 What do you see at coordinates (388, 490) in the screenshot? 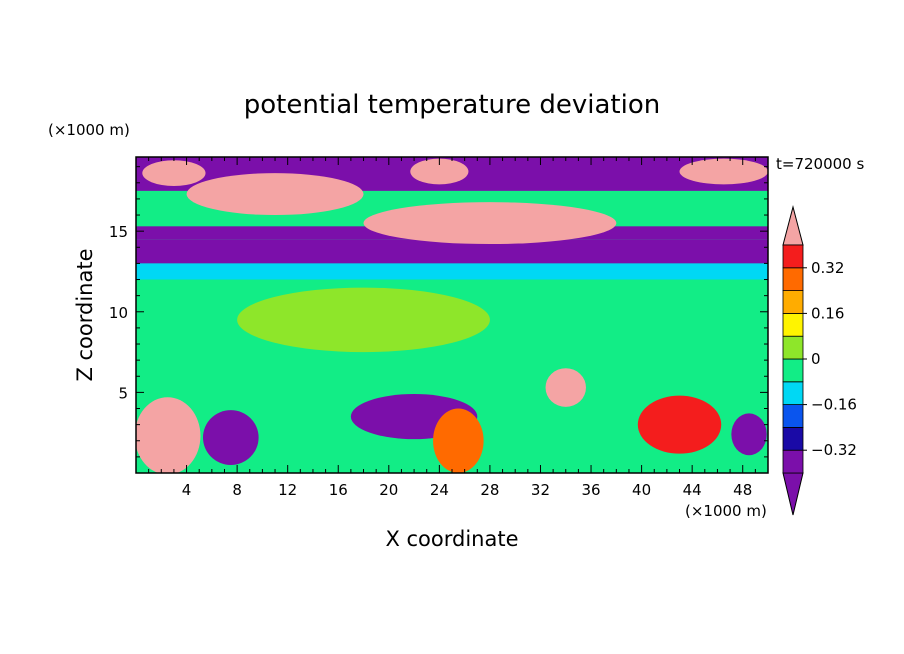
I see `x-tick-label: 20` at bounding box center [388, 490].